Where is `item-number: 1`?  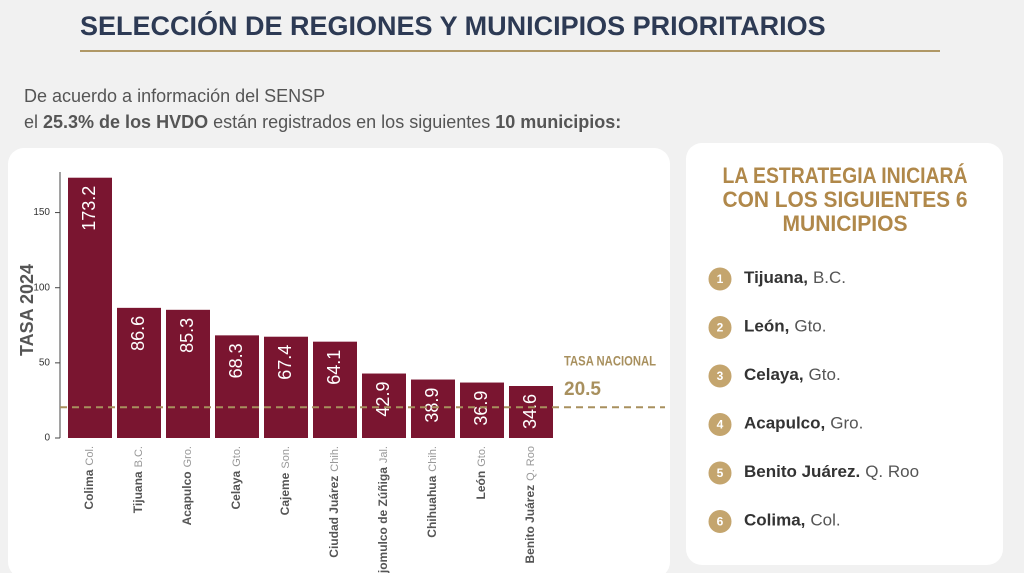
item-number: 1 is located at coordinates (720, 279).